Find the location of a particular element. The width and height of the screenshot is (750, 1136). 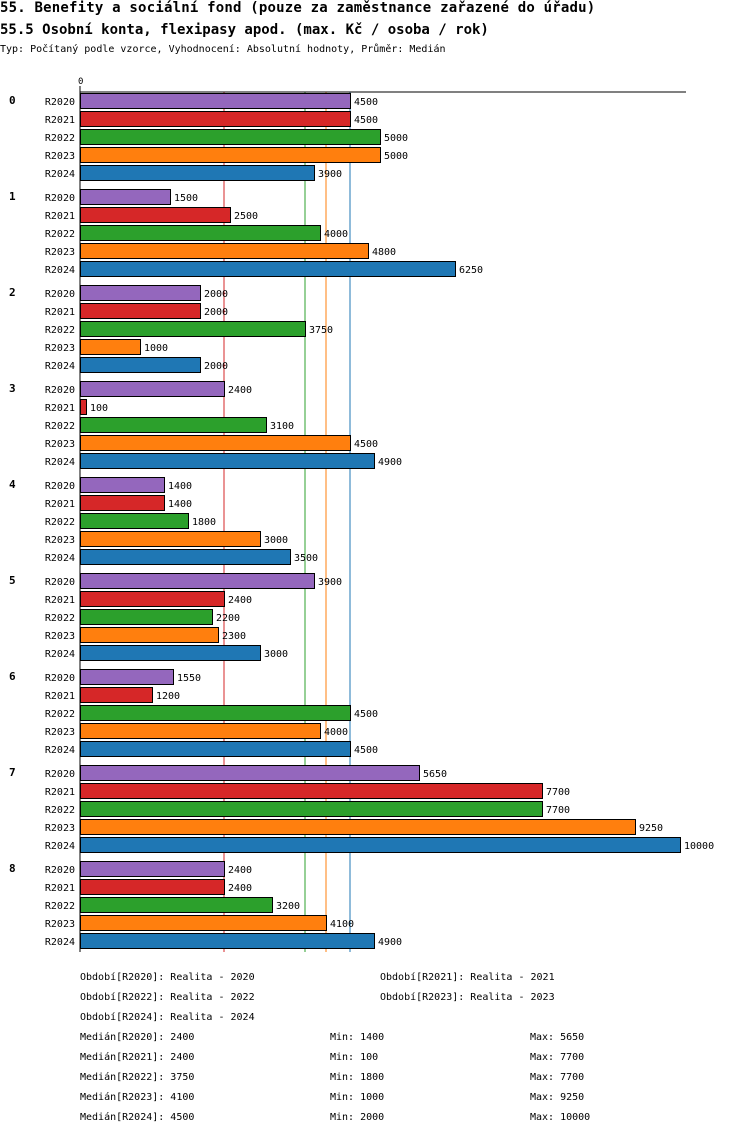

bar-1-r2024 is located at coordinates (268, 269).